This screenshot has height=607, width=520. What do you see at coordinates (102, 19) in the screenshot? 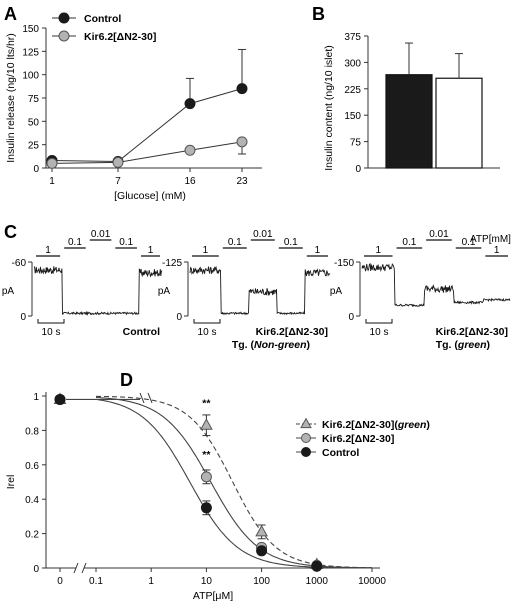
I see `a-legend-label: Control` at bounding box center [102, 19].